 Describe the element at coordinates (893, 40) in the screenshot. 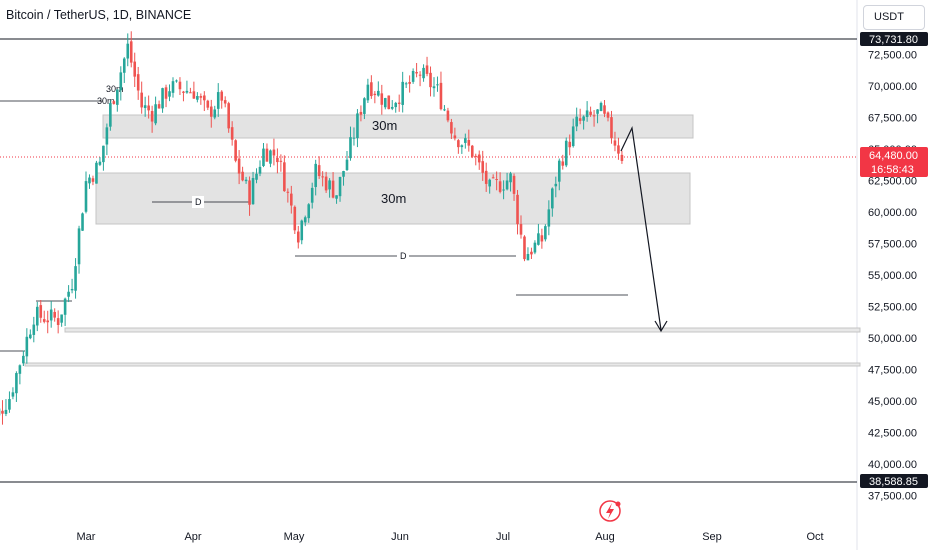

I see `top-level-badge-text: 73,731.80` at that location.